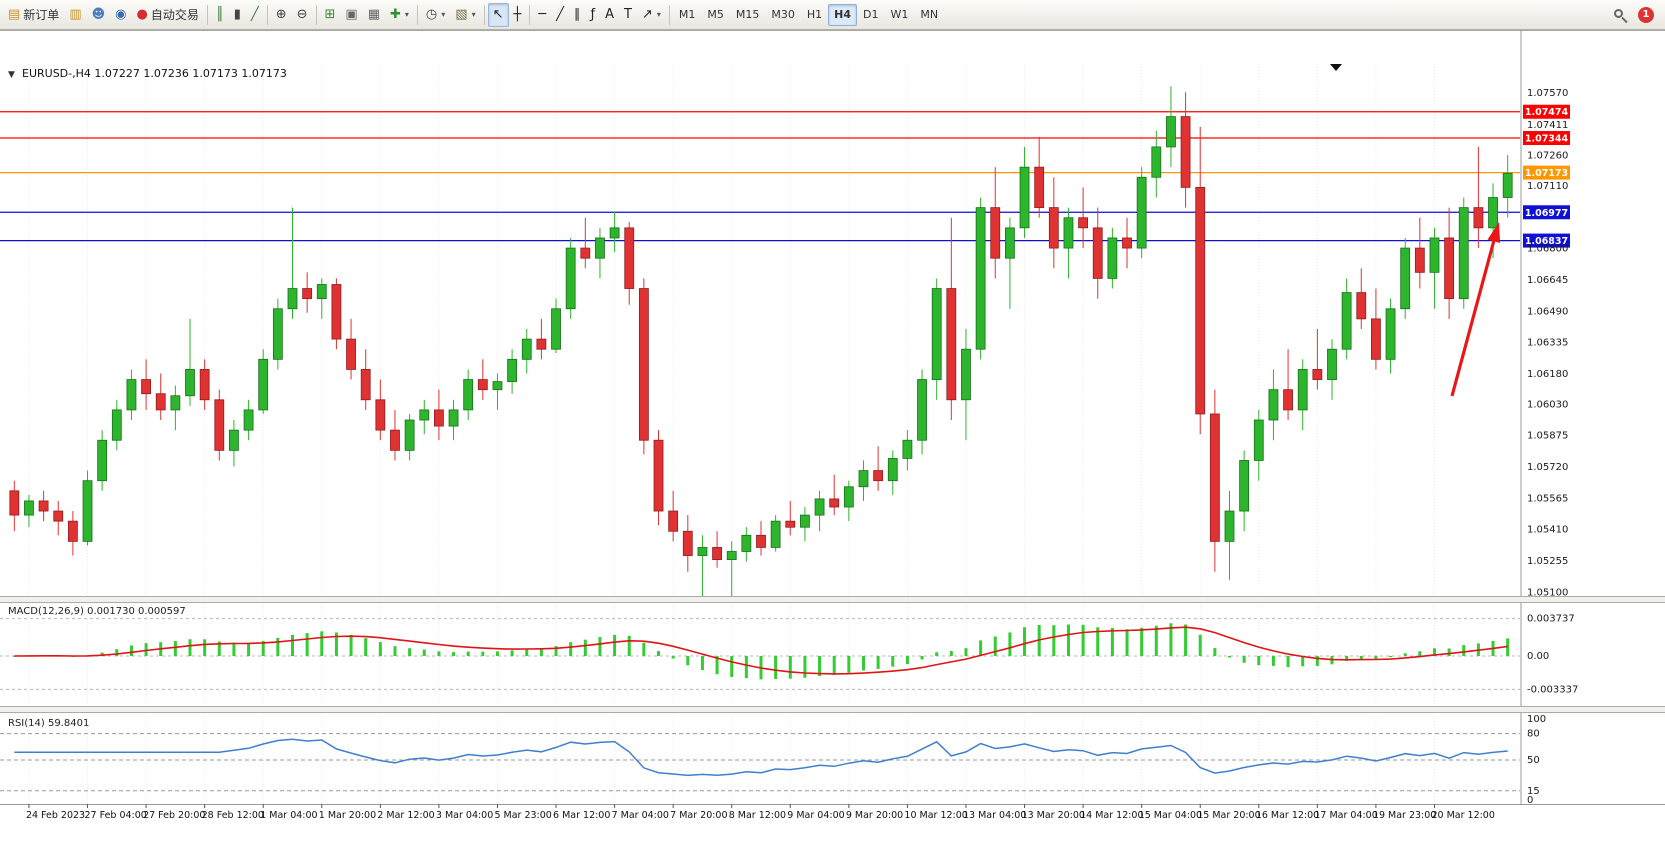 The height and width of the screenshot is (850, 1665). I want to click on web-terminal-button: ◉, so click(120, 15).